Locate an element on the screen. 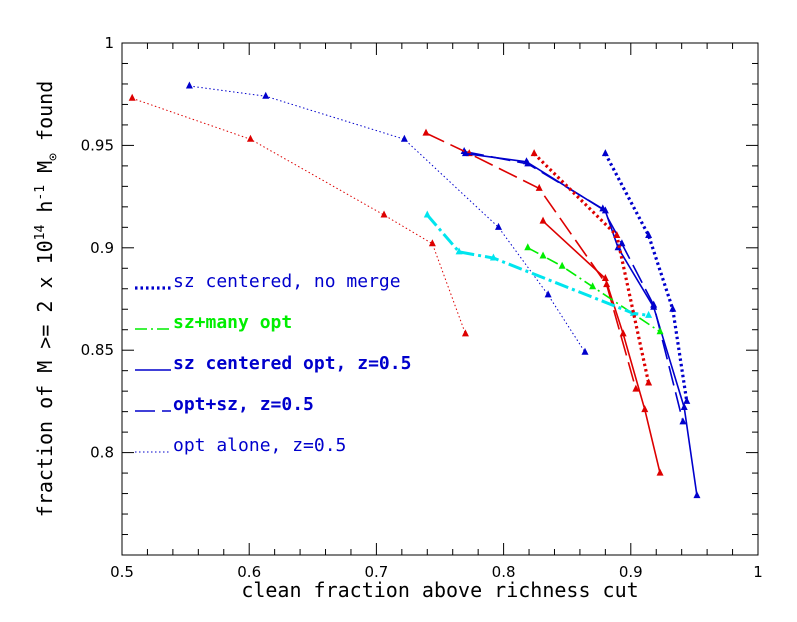 The width and height of the screenshot is (797, 622). x-tick-label: 0.5 is located at coordinates (122, 572).